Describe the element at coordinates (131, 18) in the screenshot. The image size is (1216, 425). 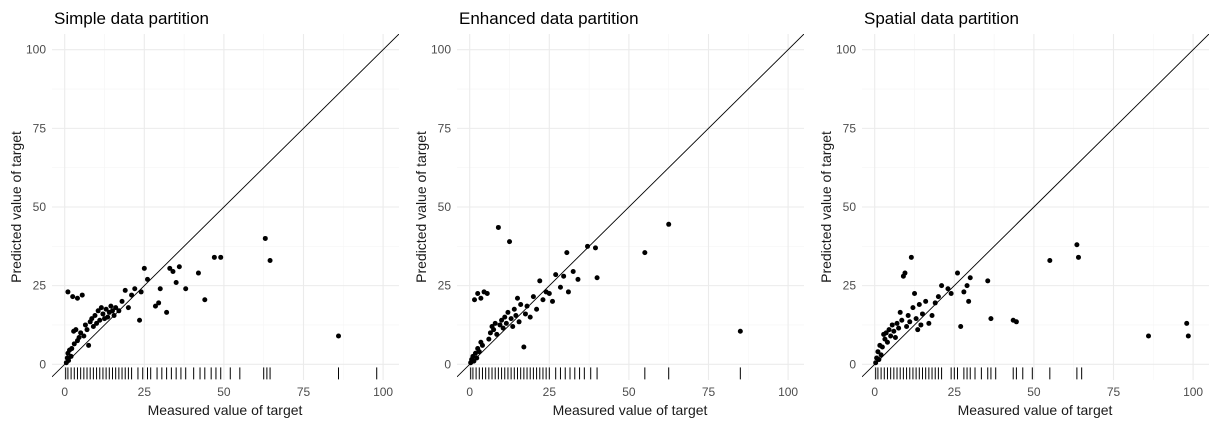
I see `panel-title: Simple data partition` at that location.